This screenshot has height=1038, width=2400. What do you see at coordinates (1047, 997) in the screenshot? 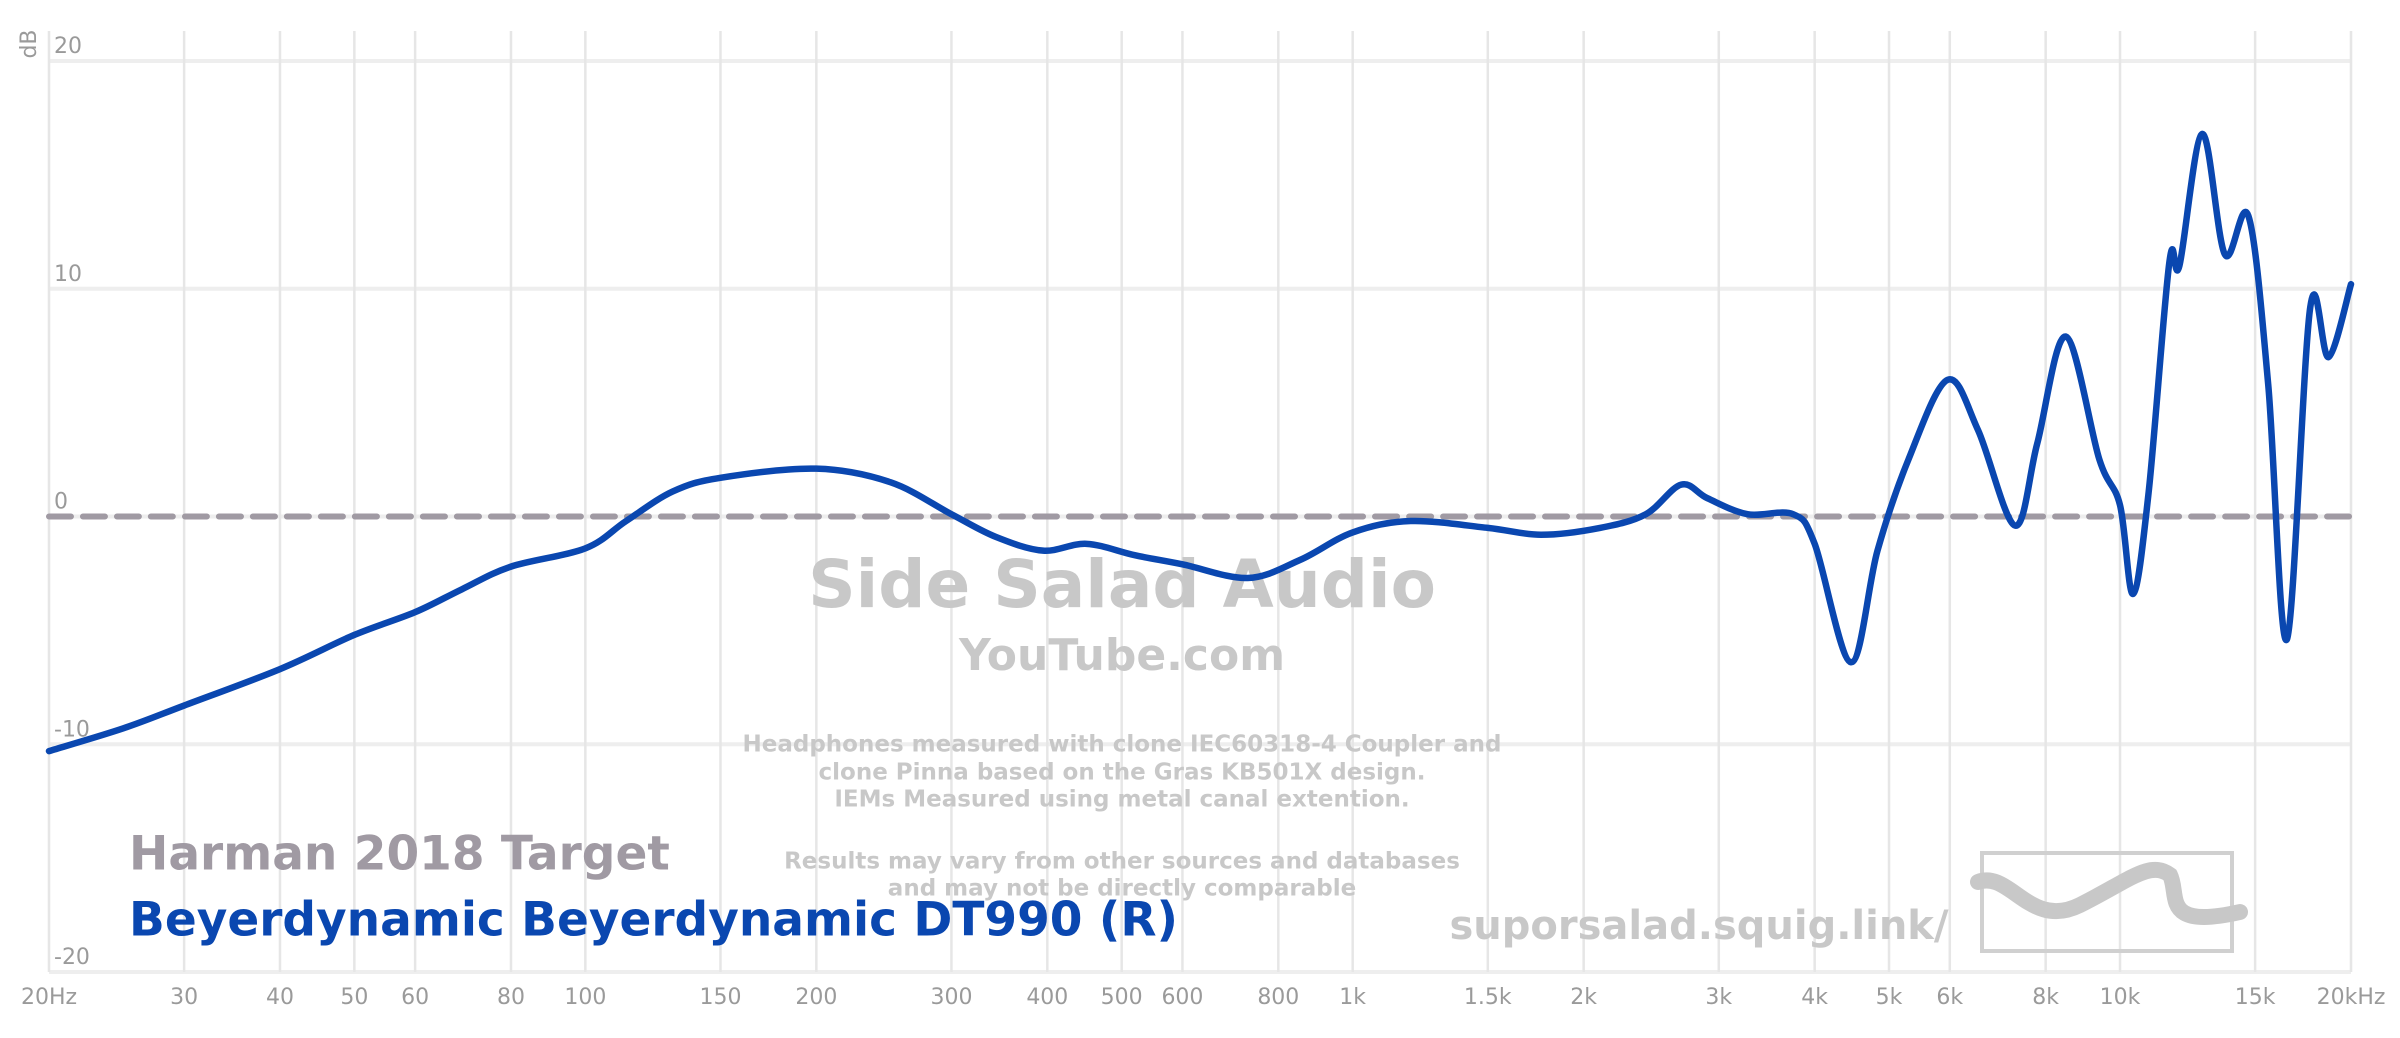
I see `x-tick-label: 400` at bounding box center [1047, 997].